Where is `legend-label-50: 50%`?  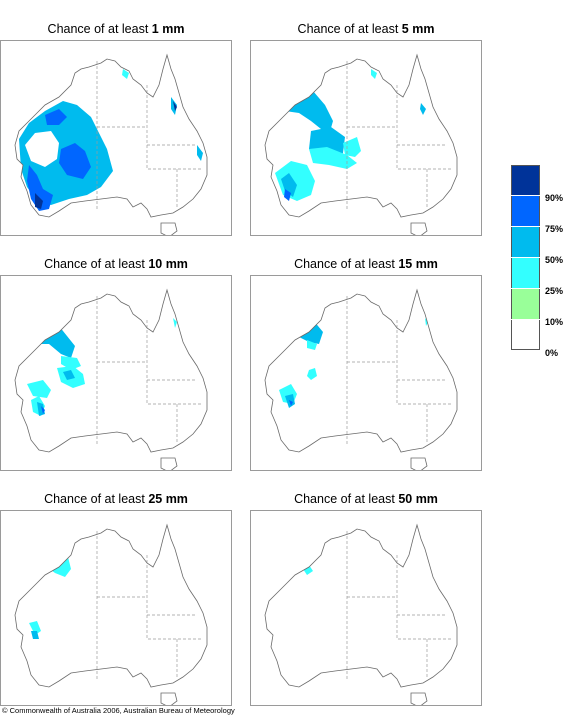
legend-label-50: 50% is located at coordinates (554, 260).